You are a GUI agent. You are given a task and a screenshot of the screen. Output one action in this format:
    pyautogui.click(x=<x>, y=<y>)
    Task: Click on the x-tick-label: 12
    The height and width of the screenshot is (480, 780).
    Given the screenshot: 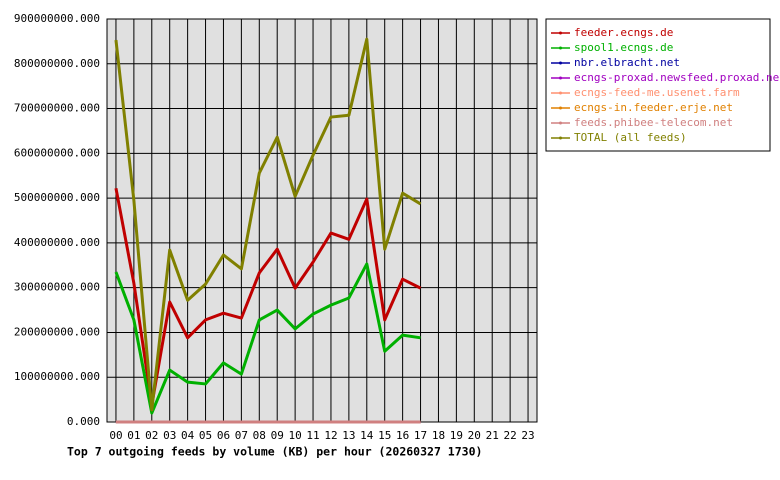 What is the action you would take?
    pyautogui.click(x=330, y=435)
    